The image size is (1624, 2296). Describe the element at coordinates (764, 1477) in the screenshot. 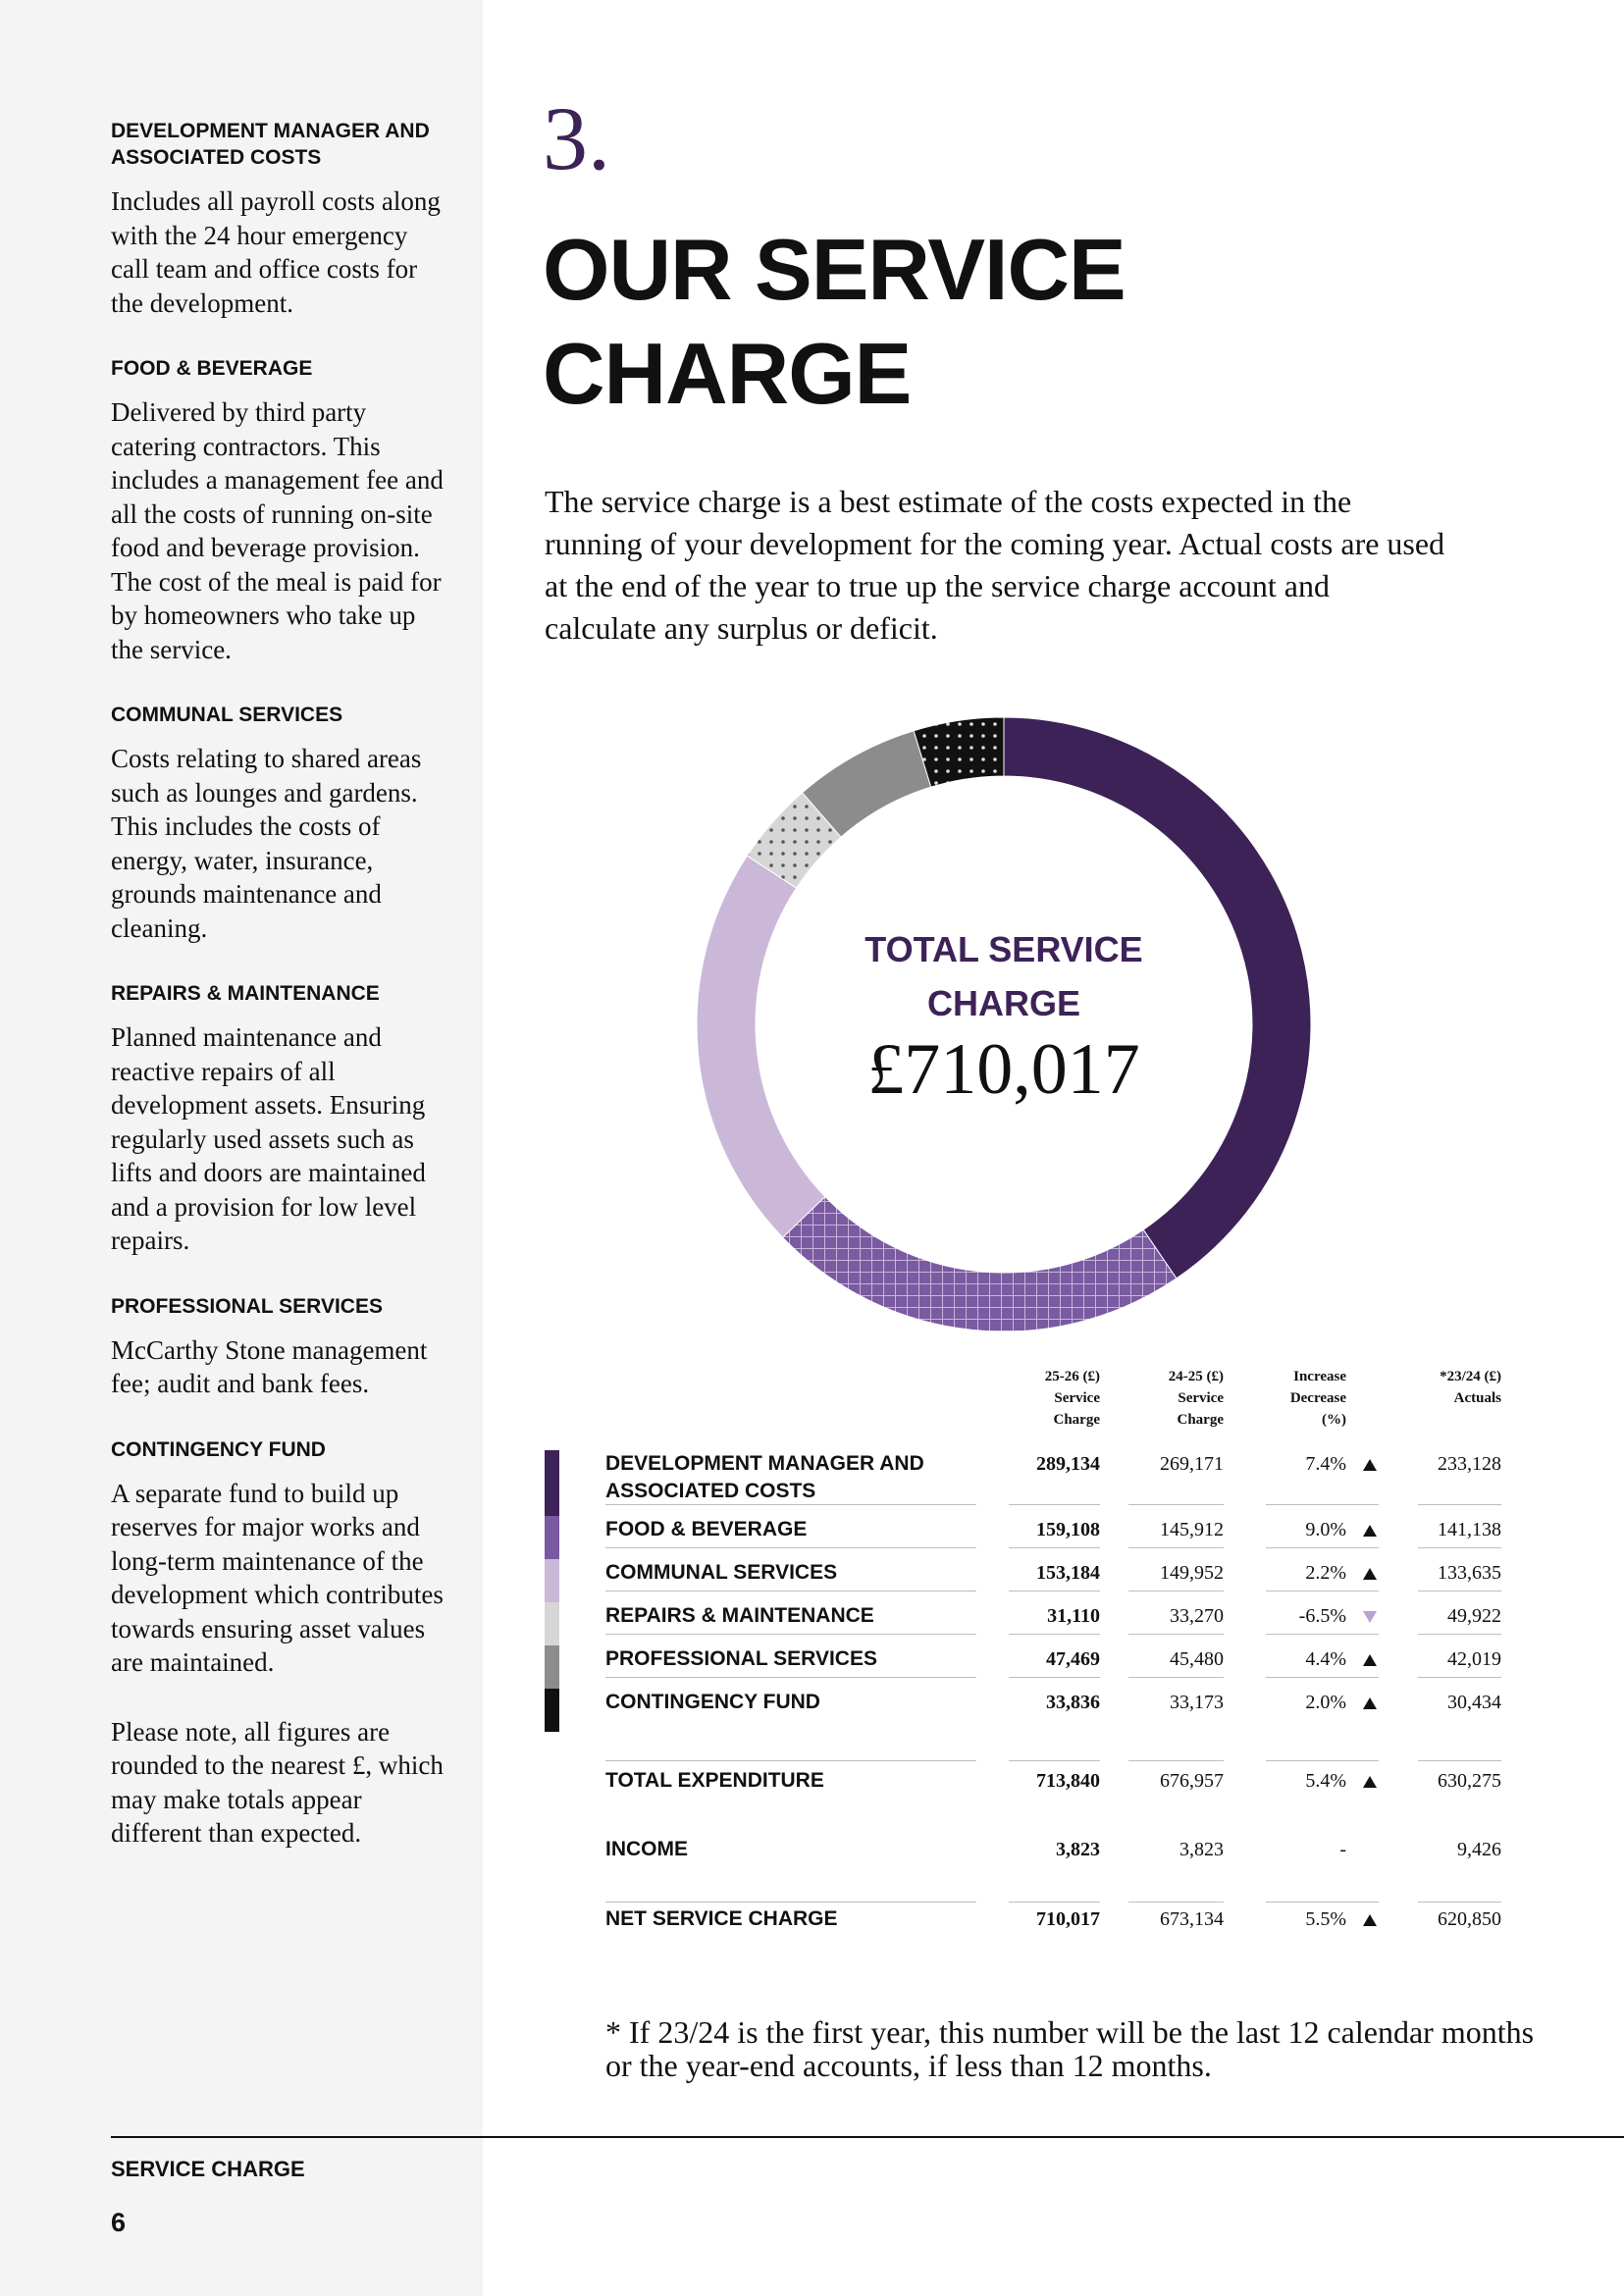

I see `row-label: DEVELOPMENT MANAGER AND ASSOCIATED COSTS` at that location.